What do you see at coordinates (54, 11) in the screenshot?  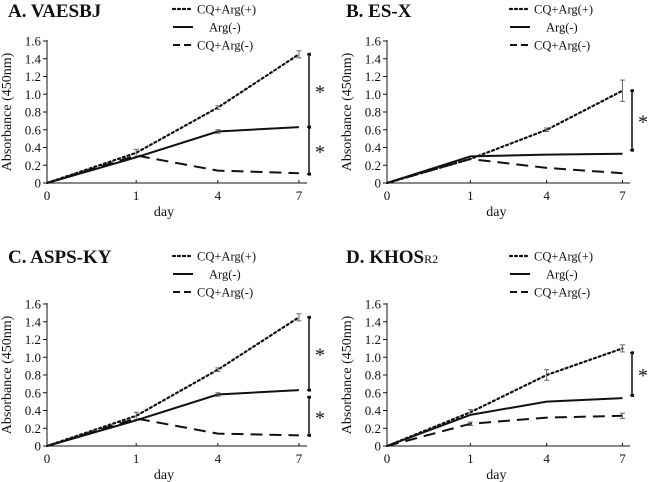 I see `chart-title: A. VAESBJ` at bounding box center [54, 11].